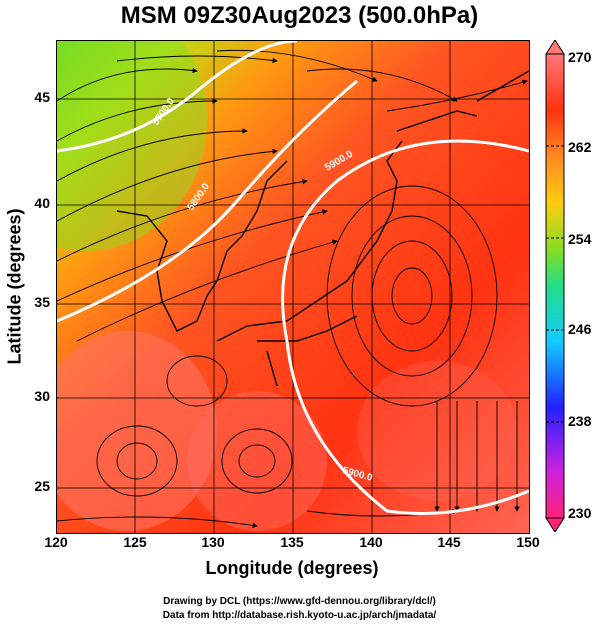  Describe the element at coordinates (42, 396) in the screenshot. I see `y-tick-label: 30` at that location.